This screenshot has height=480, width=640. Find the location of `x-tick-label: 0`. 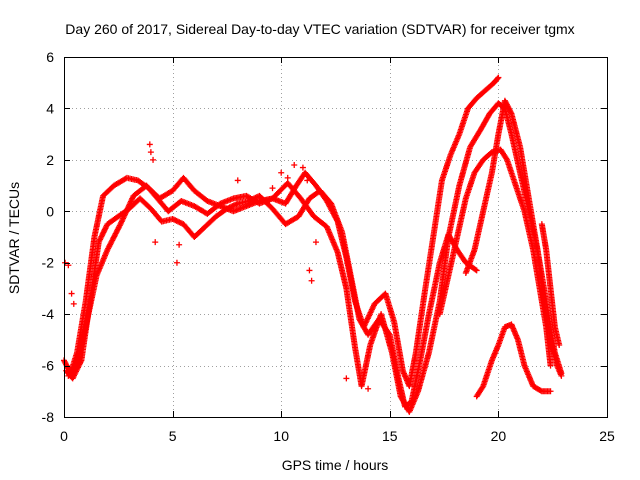

x-tick-label: 0 is located at coordinates (64, 436).